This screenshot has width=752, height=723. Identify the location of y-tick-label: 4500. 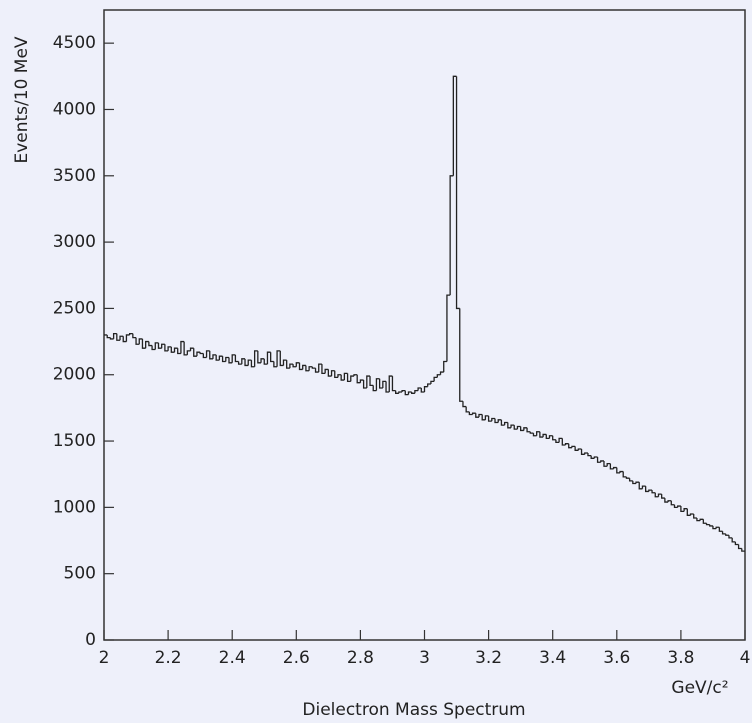
(74, 43).